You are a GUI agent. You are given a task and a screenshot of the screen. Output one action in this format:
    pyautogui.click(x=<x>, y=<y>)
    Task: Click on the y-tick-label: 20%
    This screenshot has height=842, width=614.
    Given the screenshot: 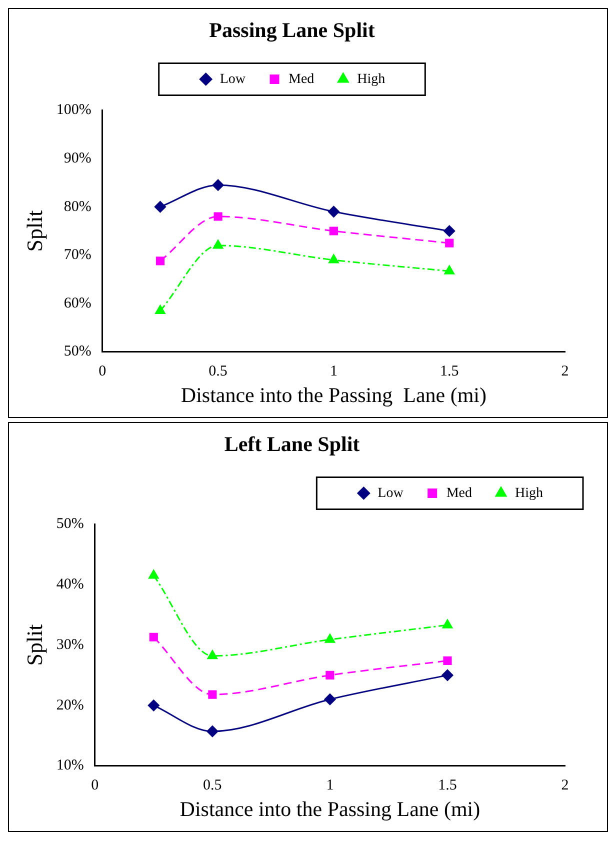 What is the action you would take?
    pyautogui.click(x=70, y=705)
    